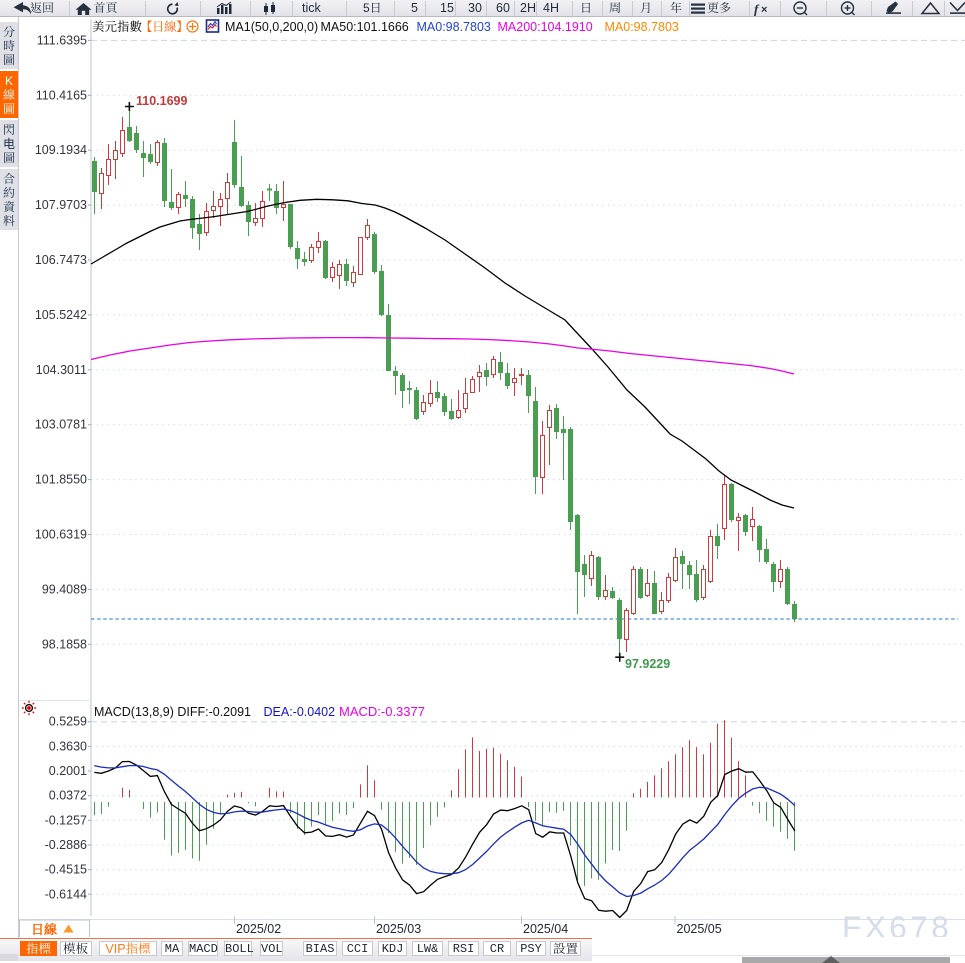  What do you see at coordinates (64, 589) in the screenshot?
I see `svg-text: 99.4089` at bounding box center [64, 589].